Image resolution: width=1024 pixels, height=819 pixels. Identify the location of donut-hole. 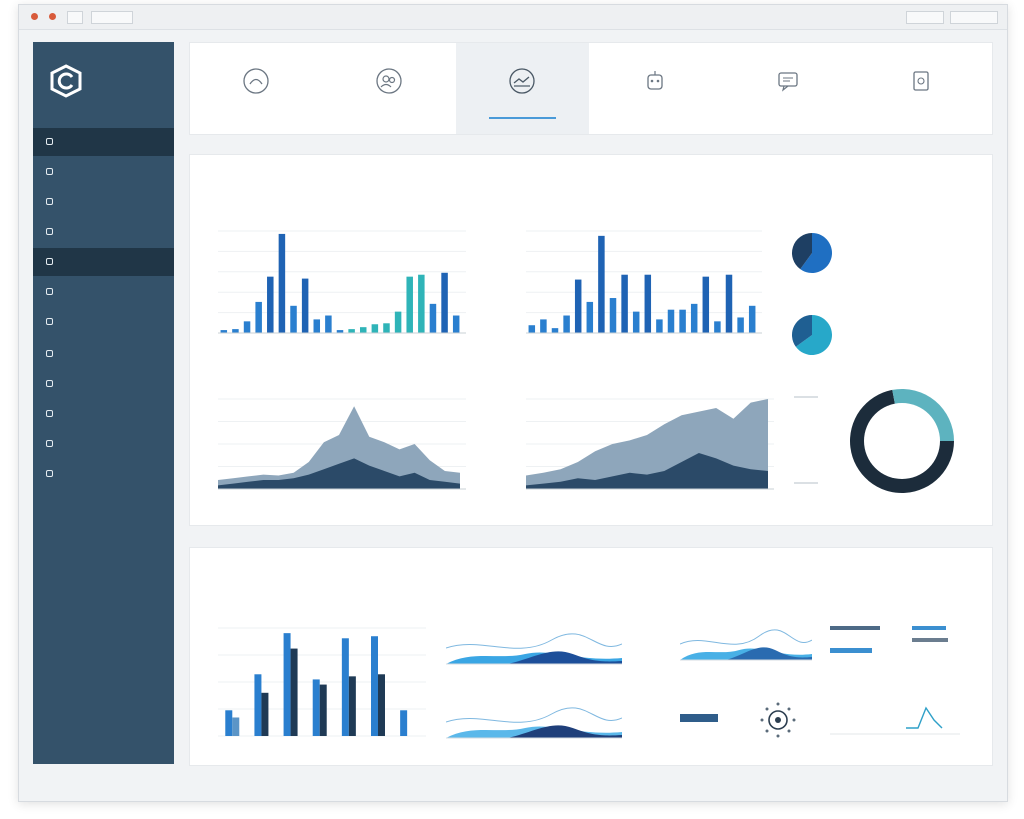
(902, 441).